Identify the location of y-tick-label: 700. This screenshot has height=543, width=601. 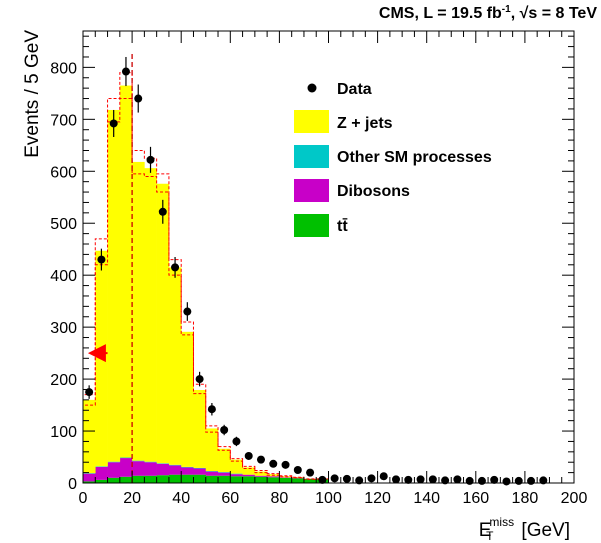
(63, 120).